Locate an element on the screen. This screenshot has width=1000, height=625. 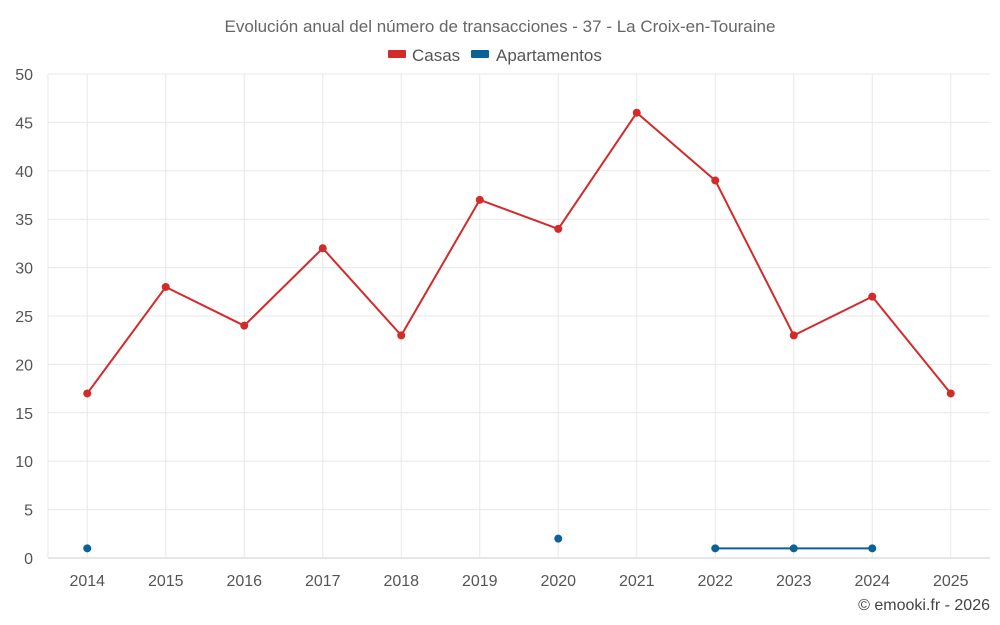
legend: Casas Apartamentos is located at coordinates (495, 55).